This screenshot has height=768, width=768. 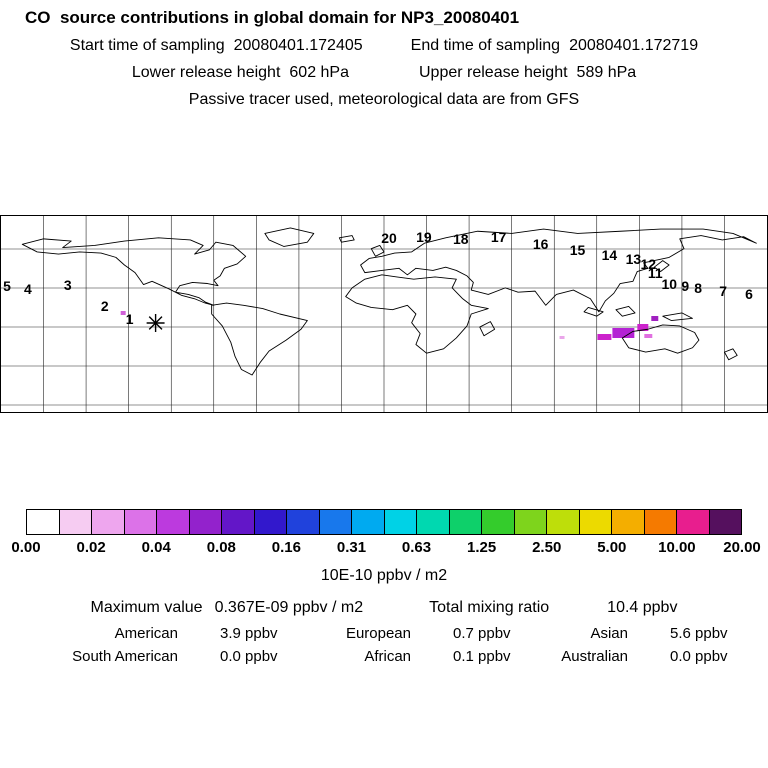 What do you see at coordinates (147, 45) in the screenshot?
I see `start-time-label: Start time of sampling` at bounding box center [147, 45].